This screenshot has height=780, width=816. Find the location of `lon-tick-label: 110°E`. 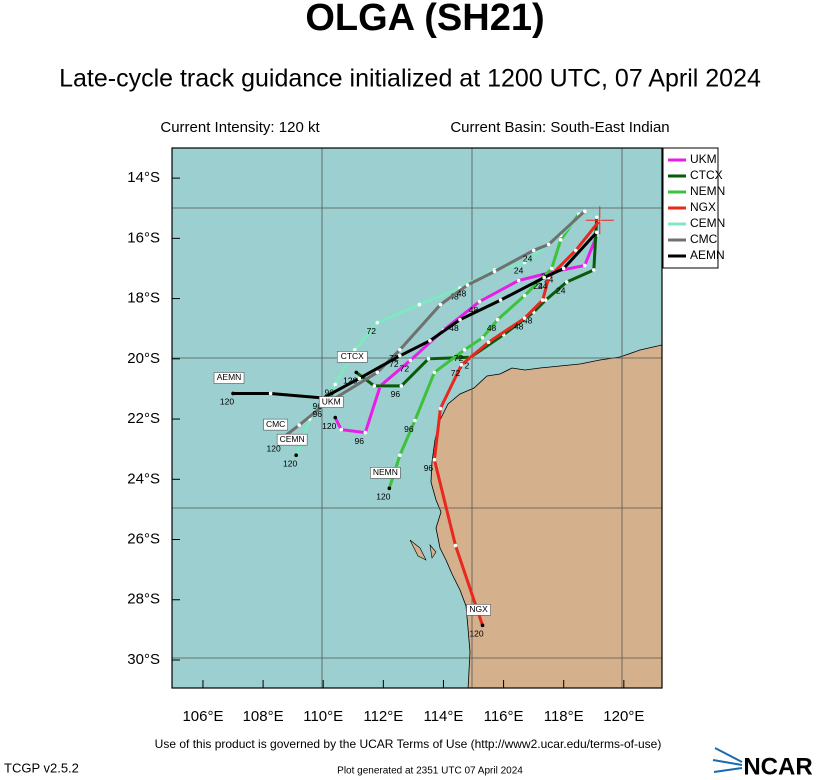

lon-tick-label: 110°E is located at coordinates (323, 716).